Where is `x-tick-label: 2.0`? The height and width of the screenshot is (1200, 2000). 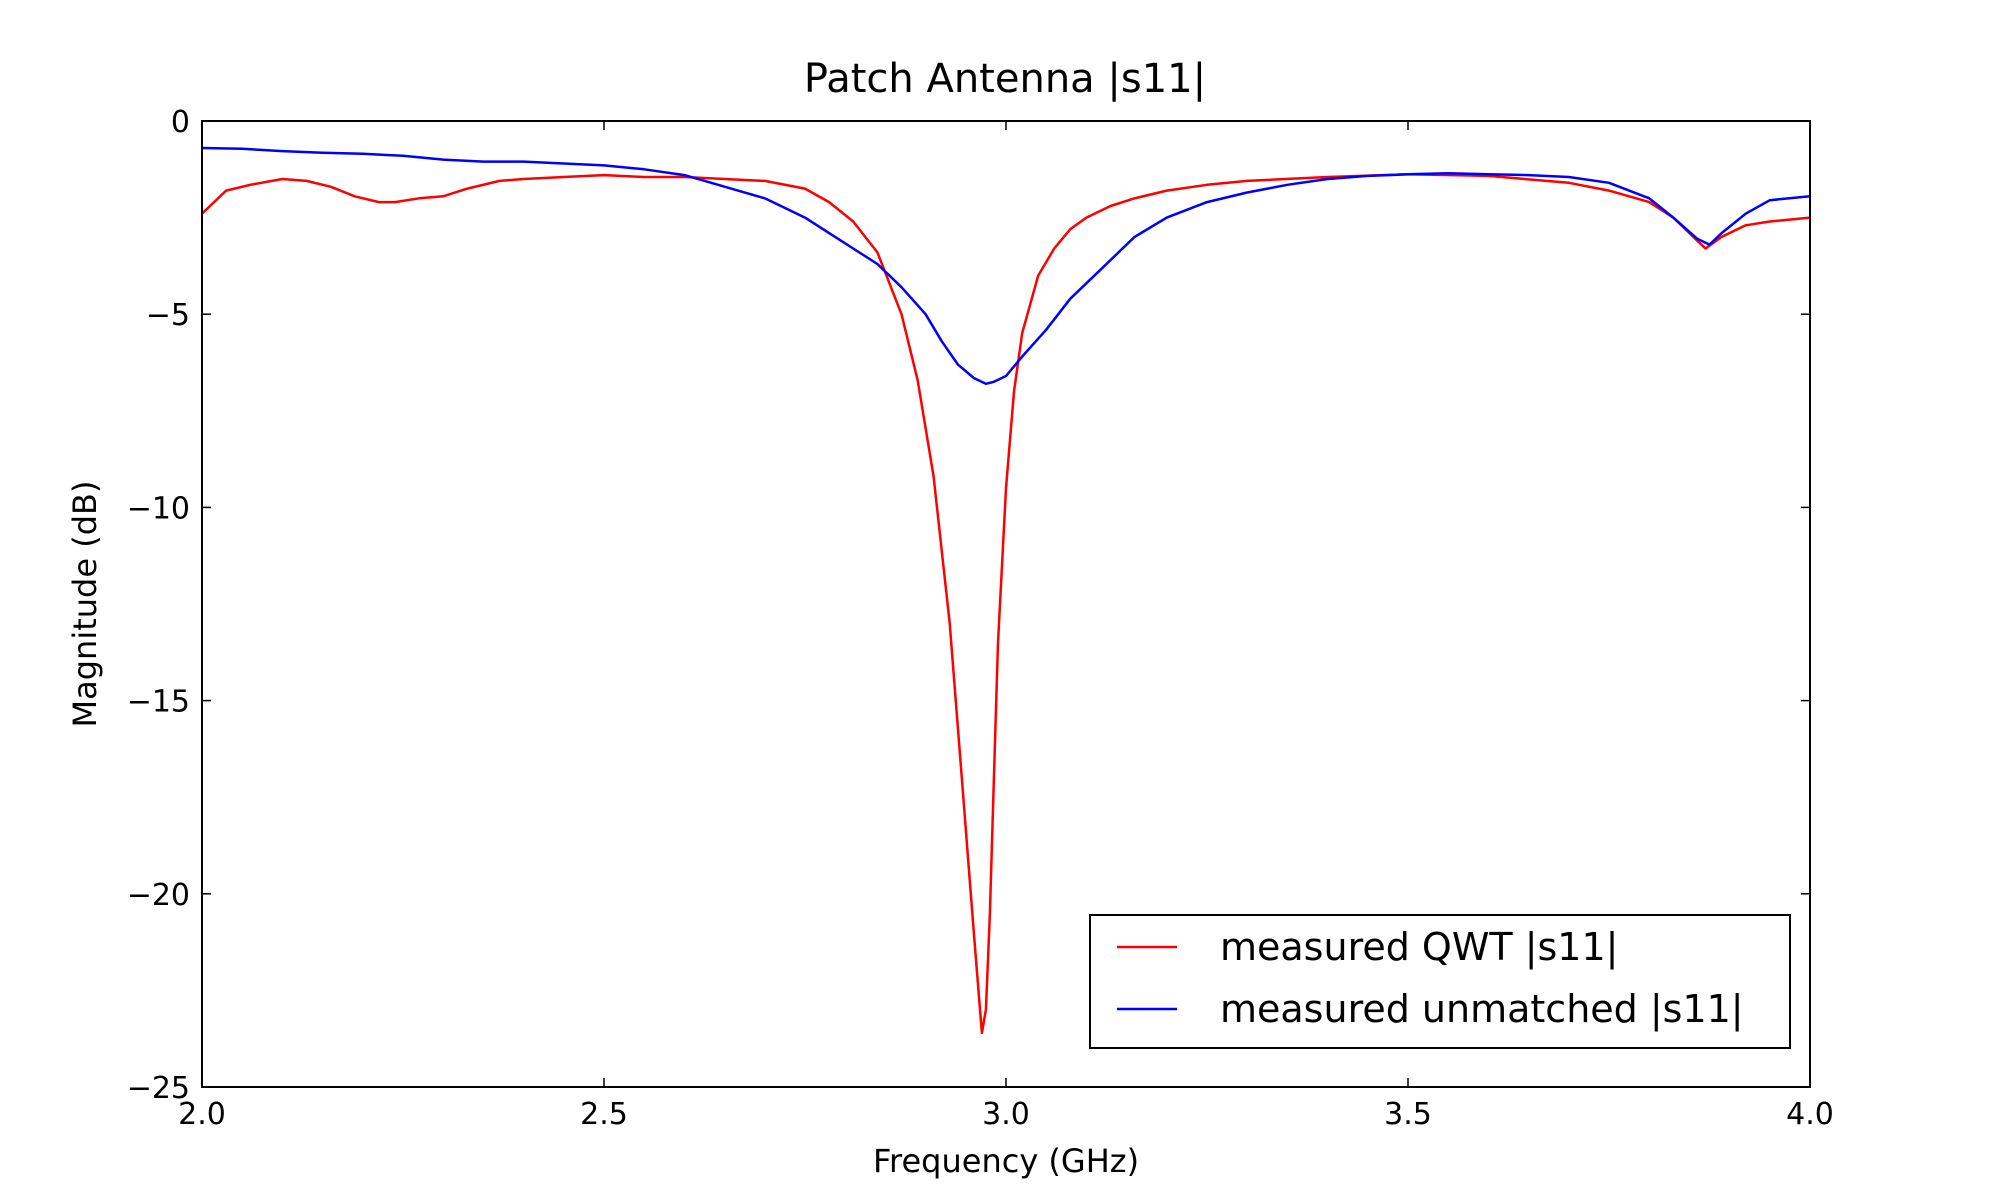 x-tick-label: 2.0 is located at coordinates (202, 1114).